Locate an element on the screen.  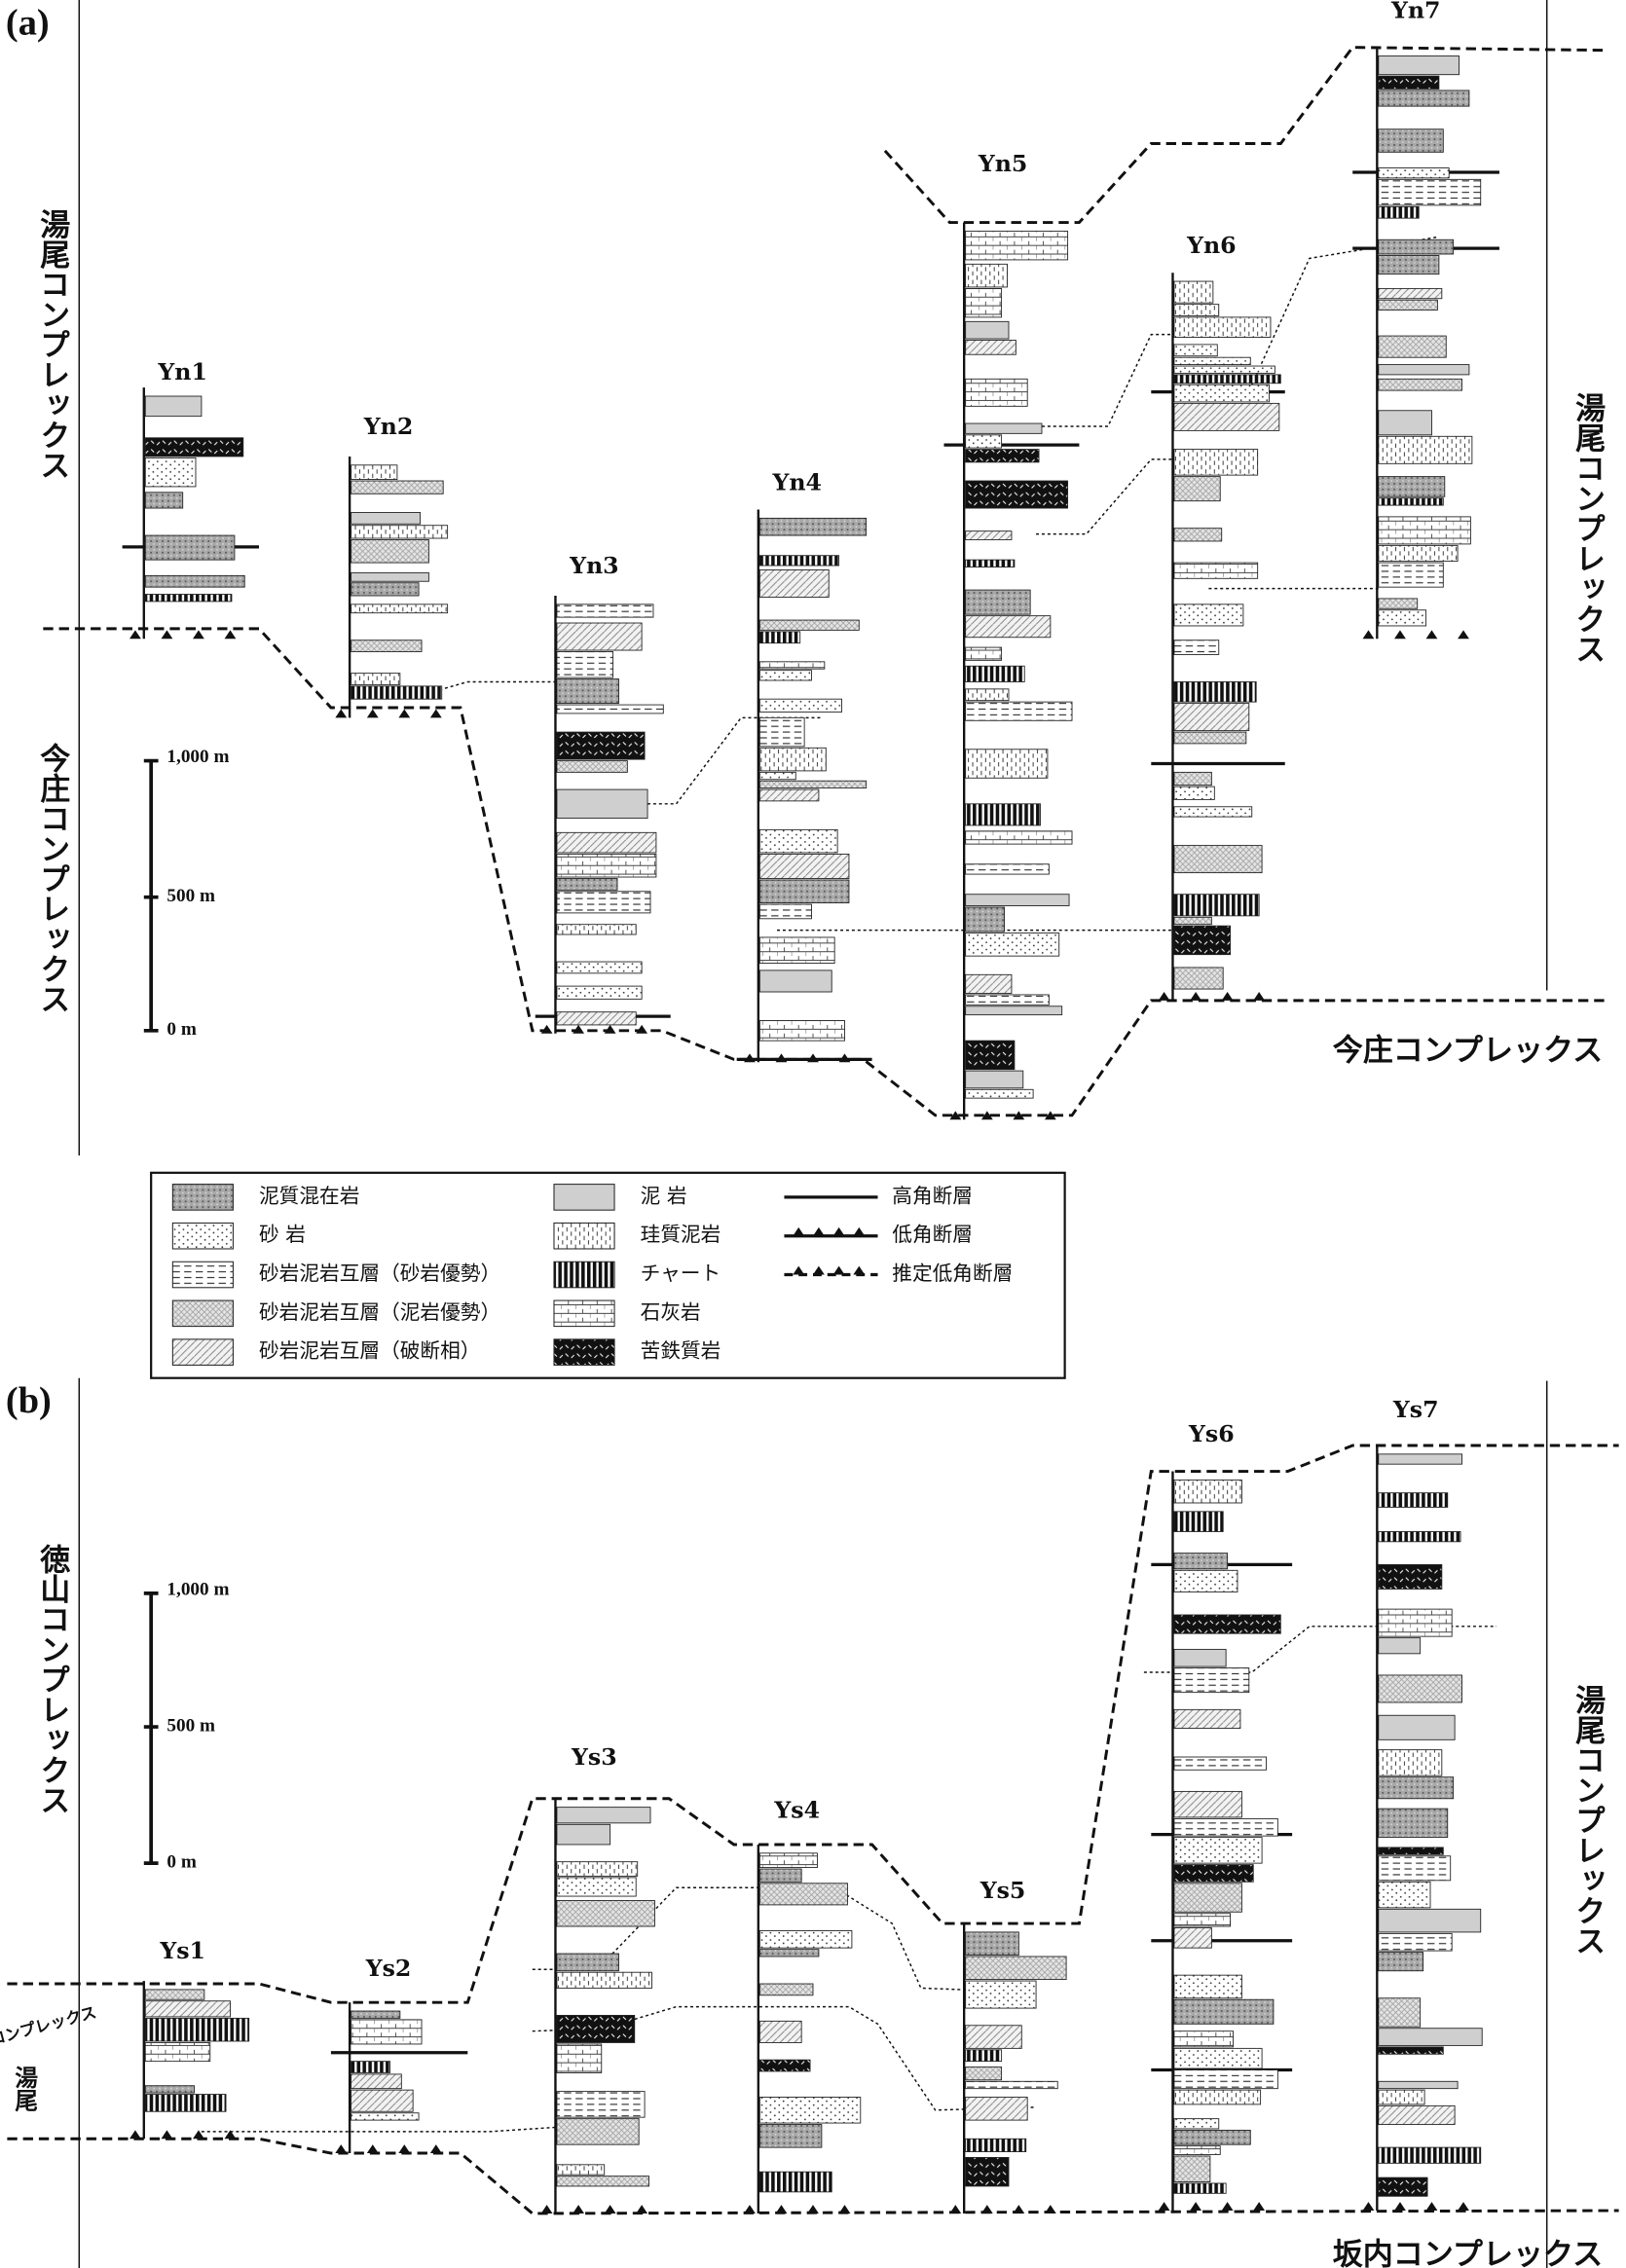
legend-label: 珪質泥岩 is located at coordinates (681, 1234).